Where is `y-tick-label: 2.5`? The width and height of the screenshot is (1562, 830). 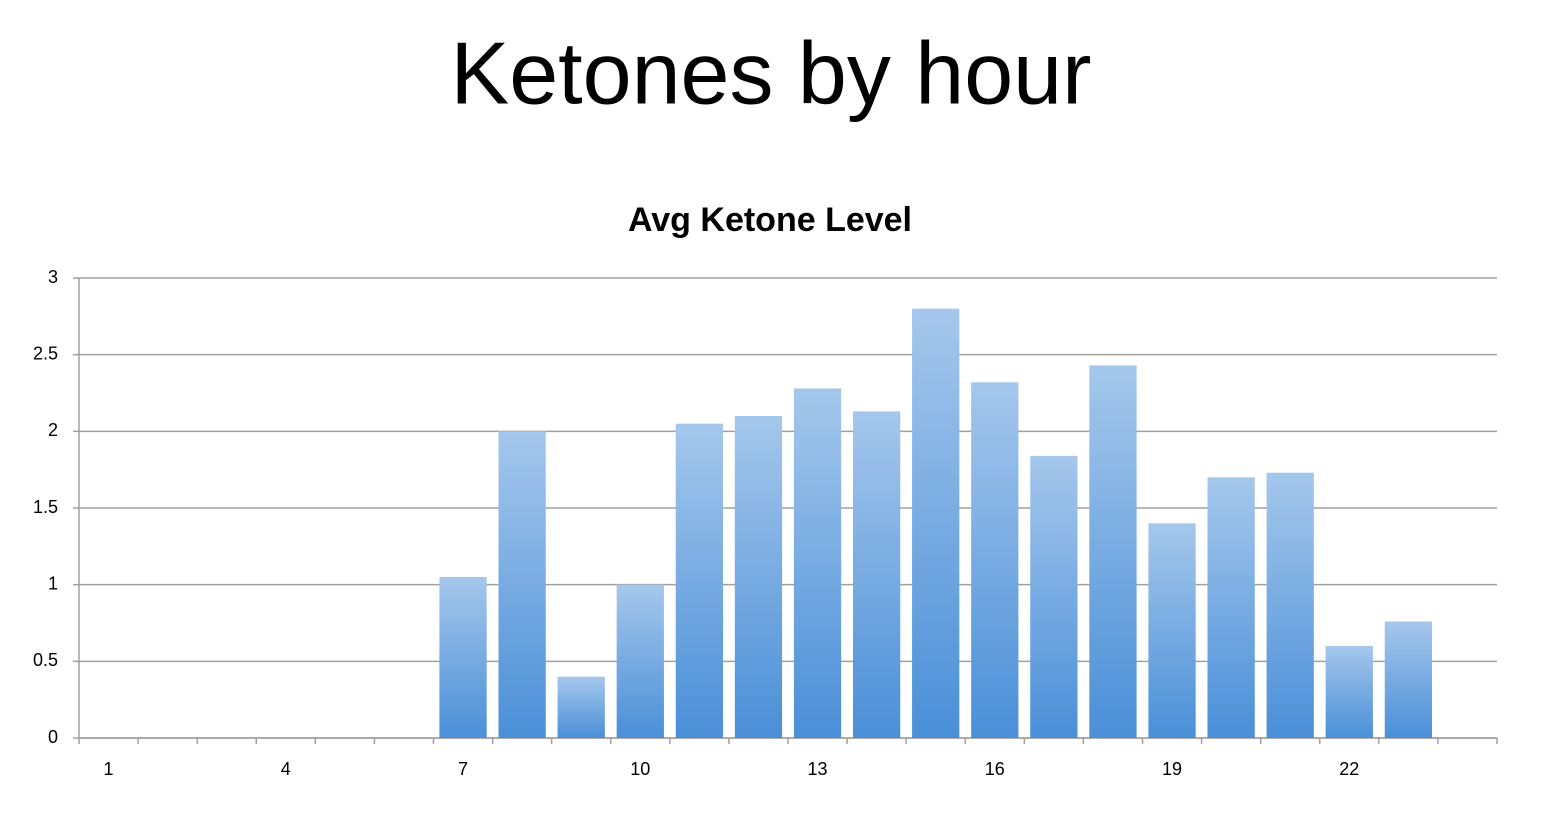
y-tick-label: 2.5 is located at coordinates (45, 353).